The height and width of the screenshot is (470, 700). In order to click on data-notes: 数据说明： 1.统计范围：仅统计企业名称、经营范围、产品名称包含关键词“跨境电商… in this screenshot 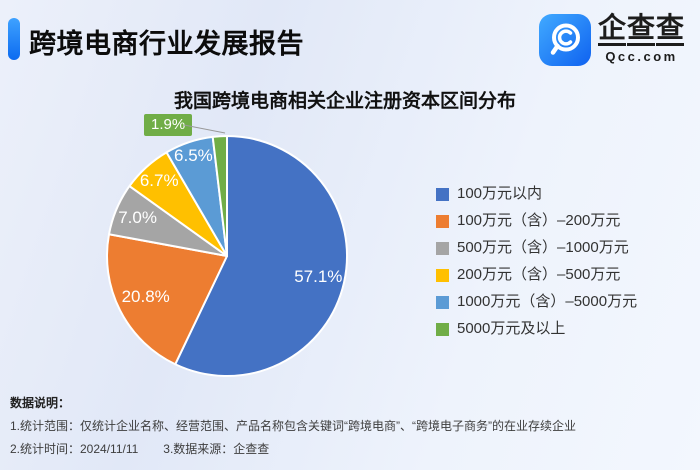, I will do `click(293, 426)`.